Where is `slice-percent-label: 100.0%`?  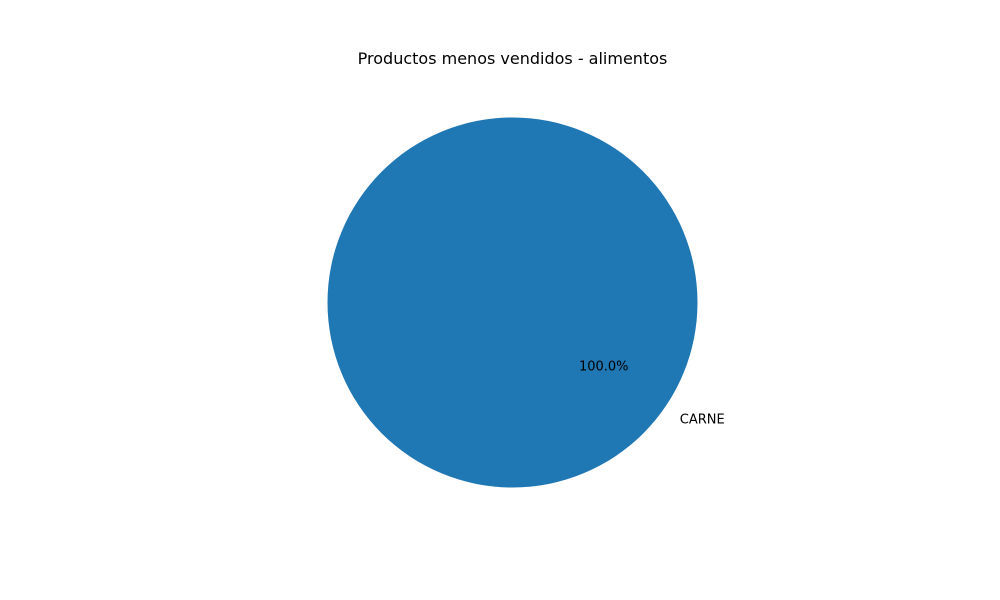 slice-percent-label: 100.0% is located at coordinates (604, 367).